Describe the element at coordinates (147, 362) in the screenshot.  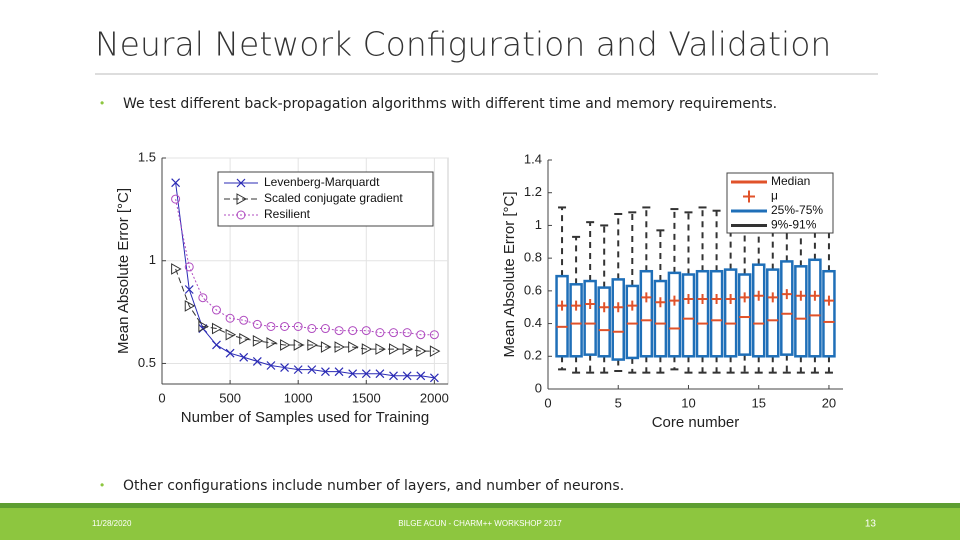
I see `y-tick-label: 0.5` at that location.